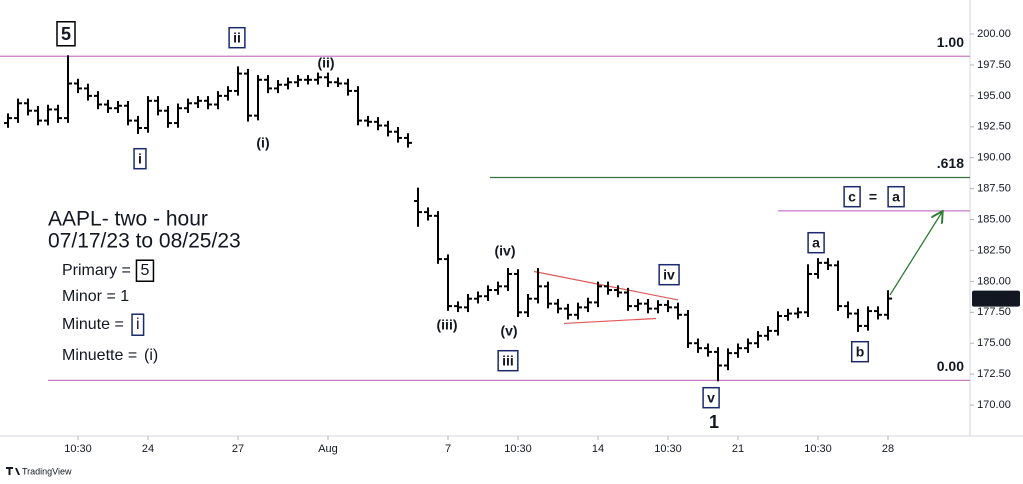 The width and height of the screenshot is (1023, 484). Describe the element at coordinates (896, 197) in the screenshot. I see `wave-label: a` at that location.